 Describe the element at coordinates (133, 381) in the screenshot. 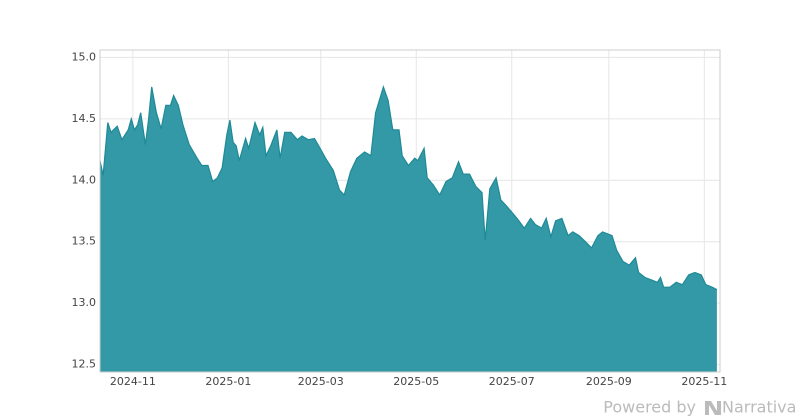

I see `x-tick-label: 2024-11` at that location.